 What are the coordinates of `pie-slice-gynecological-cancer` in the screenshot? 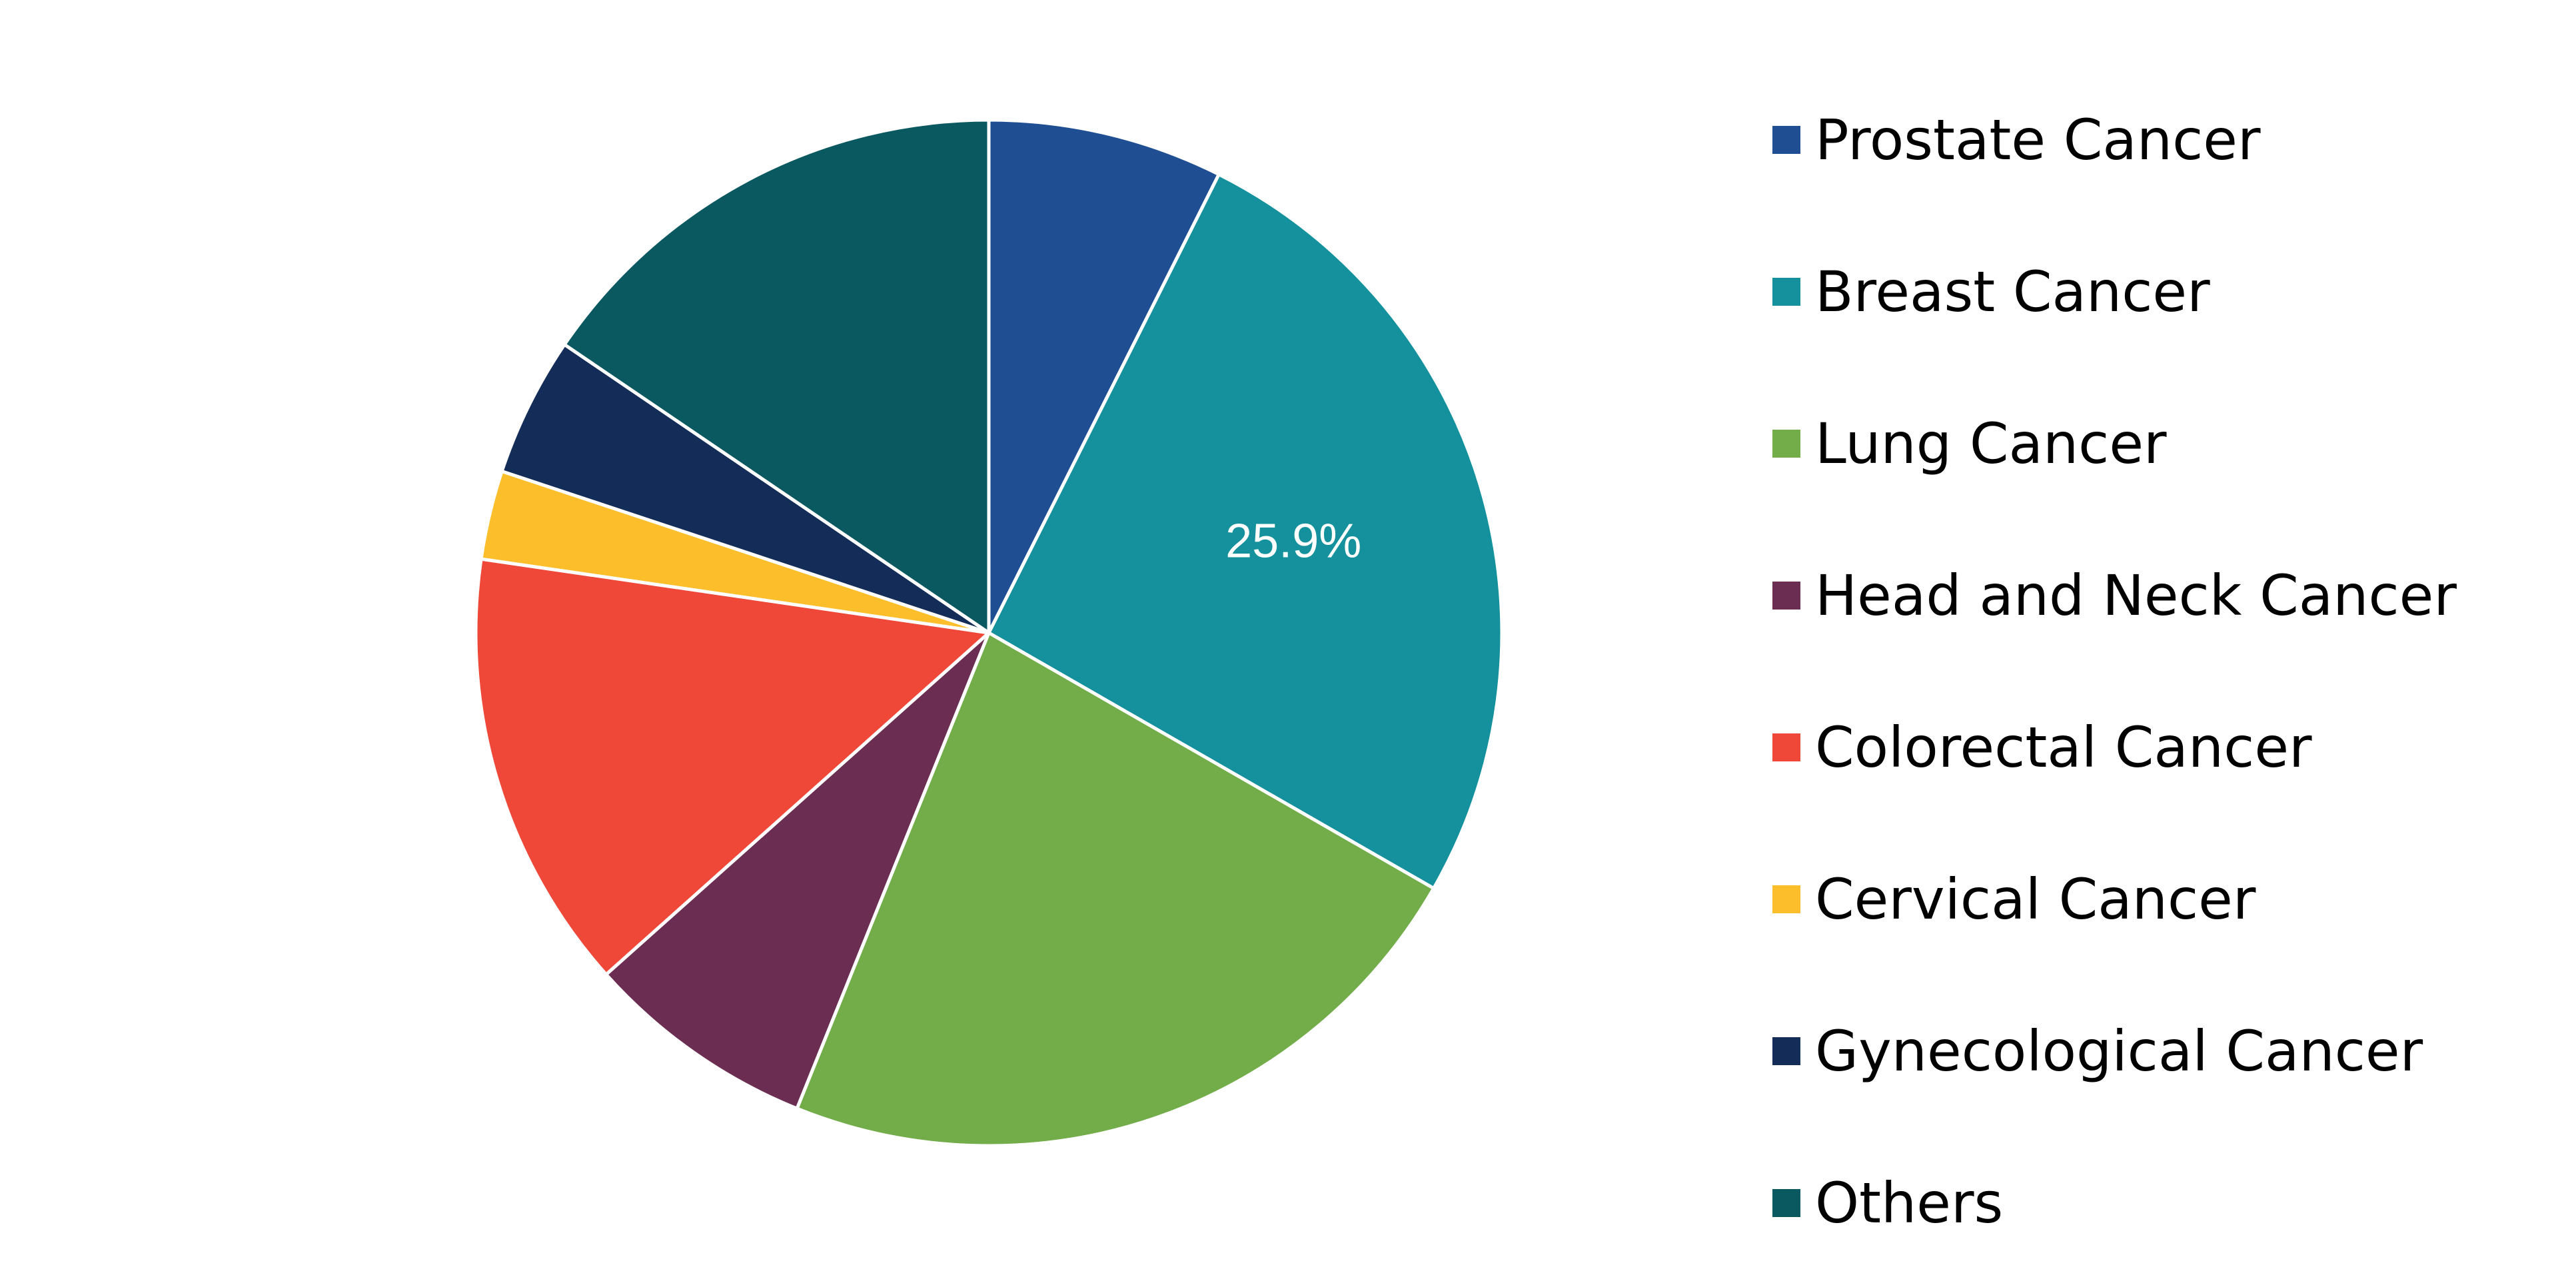 It's located at (745, 488).